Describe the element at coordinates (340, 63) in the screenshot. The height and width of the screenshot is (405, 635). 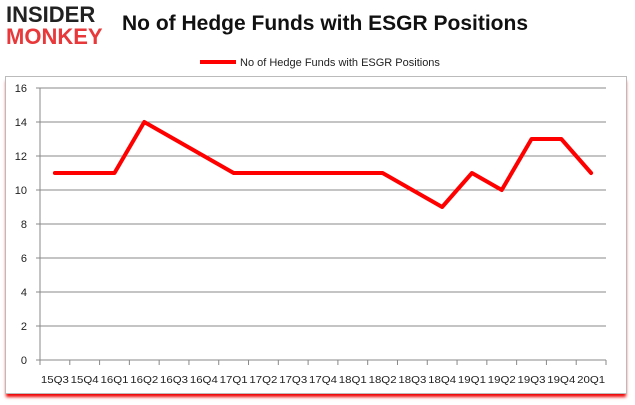
I see `legend-label: No of Hedge Funds with ESGR Positions` at that location.